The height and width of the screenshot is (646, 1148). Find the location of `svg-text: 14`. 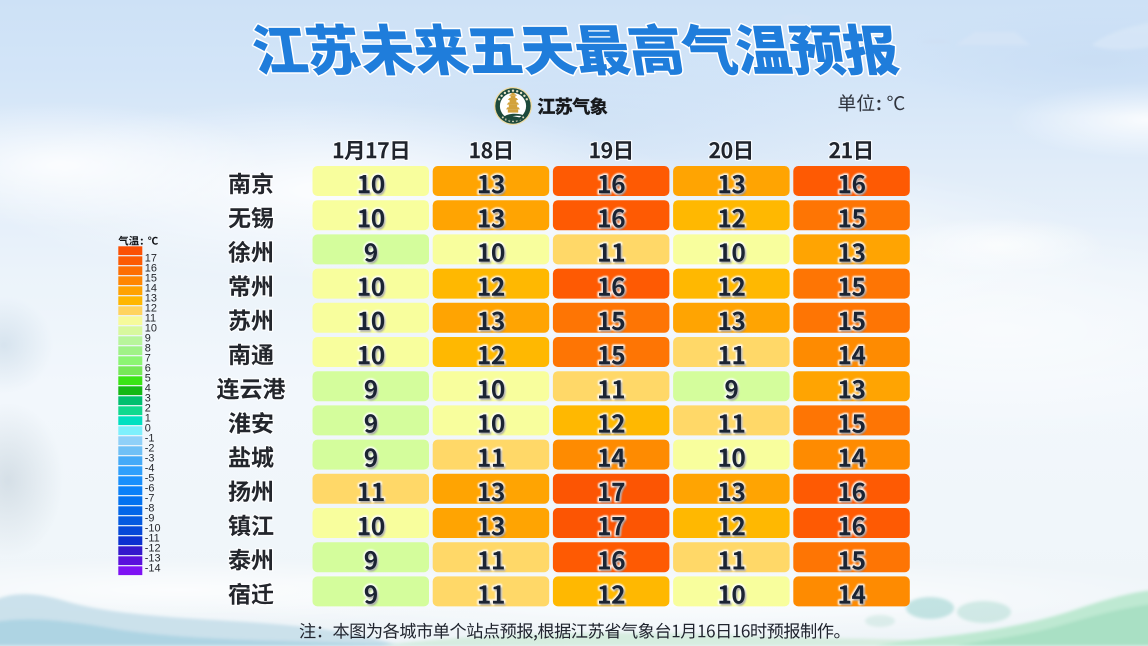

svg-text: 14 is located at coordinates (151, 289).